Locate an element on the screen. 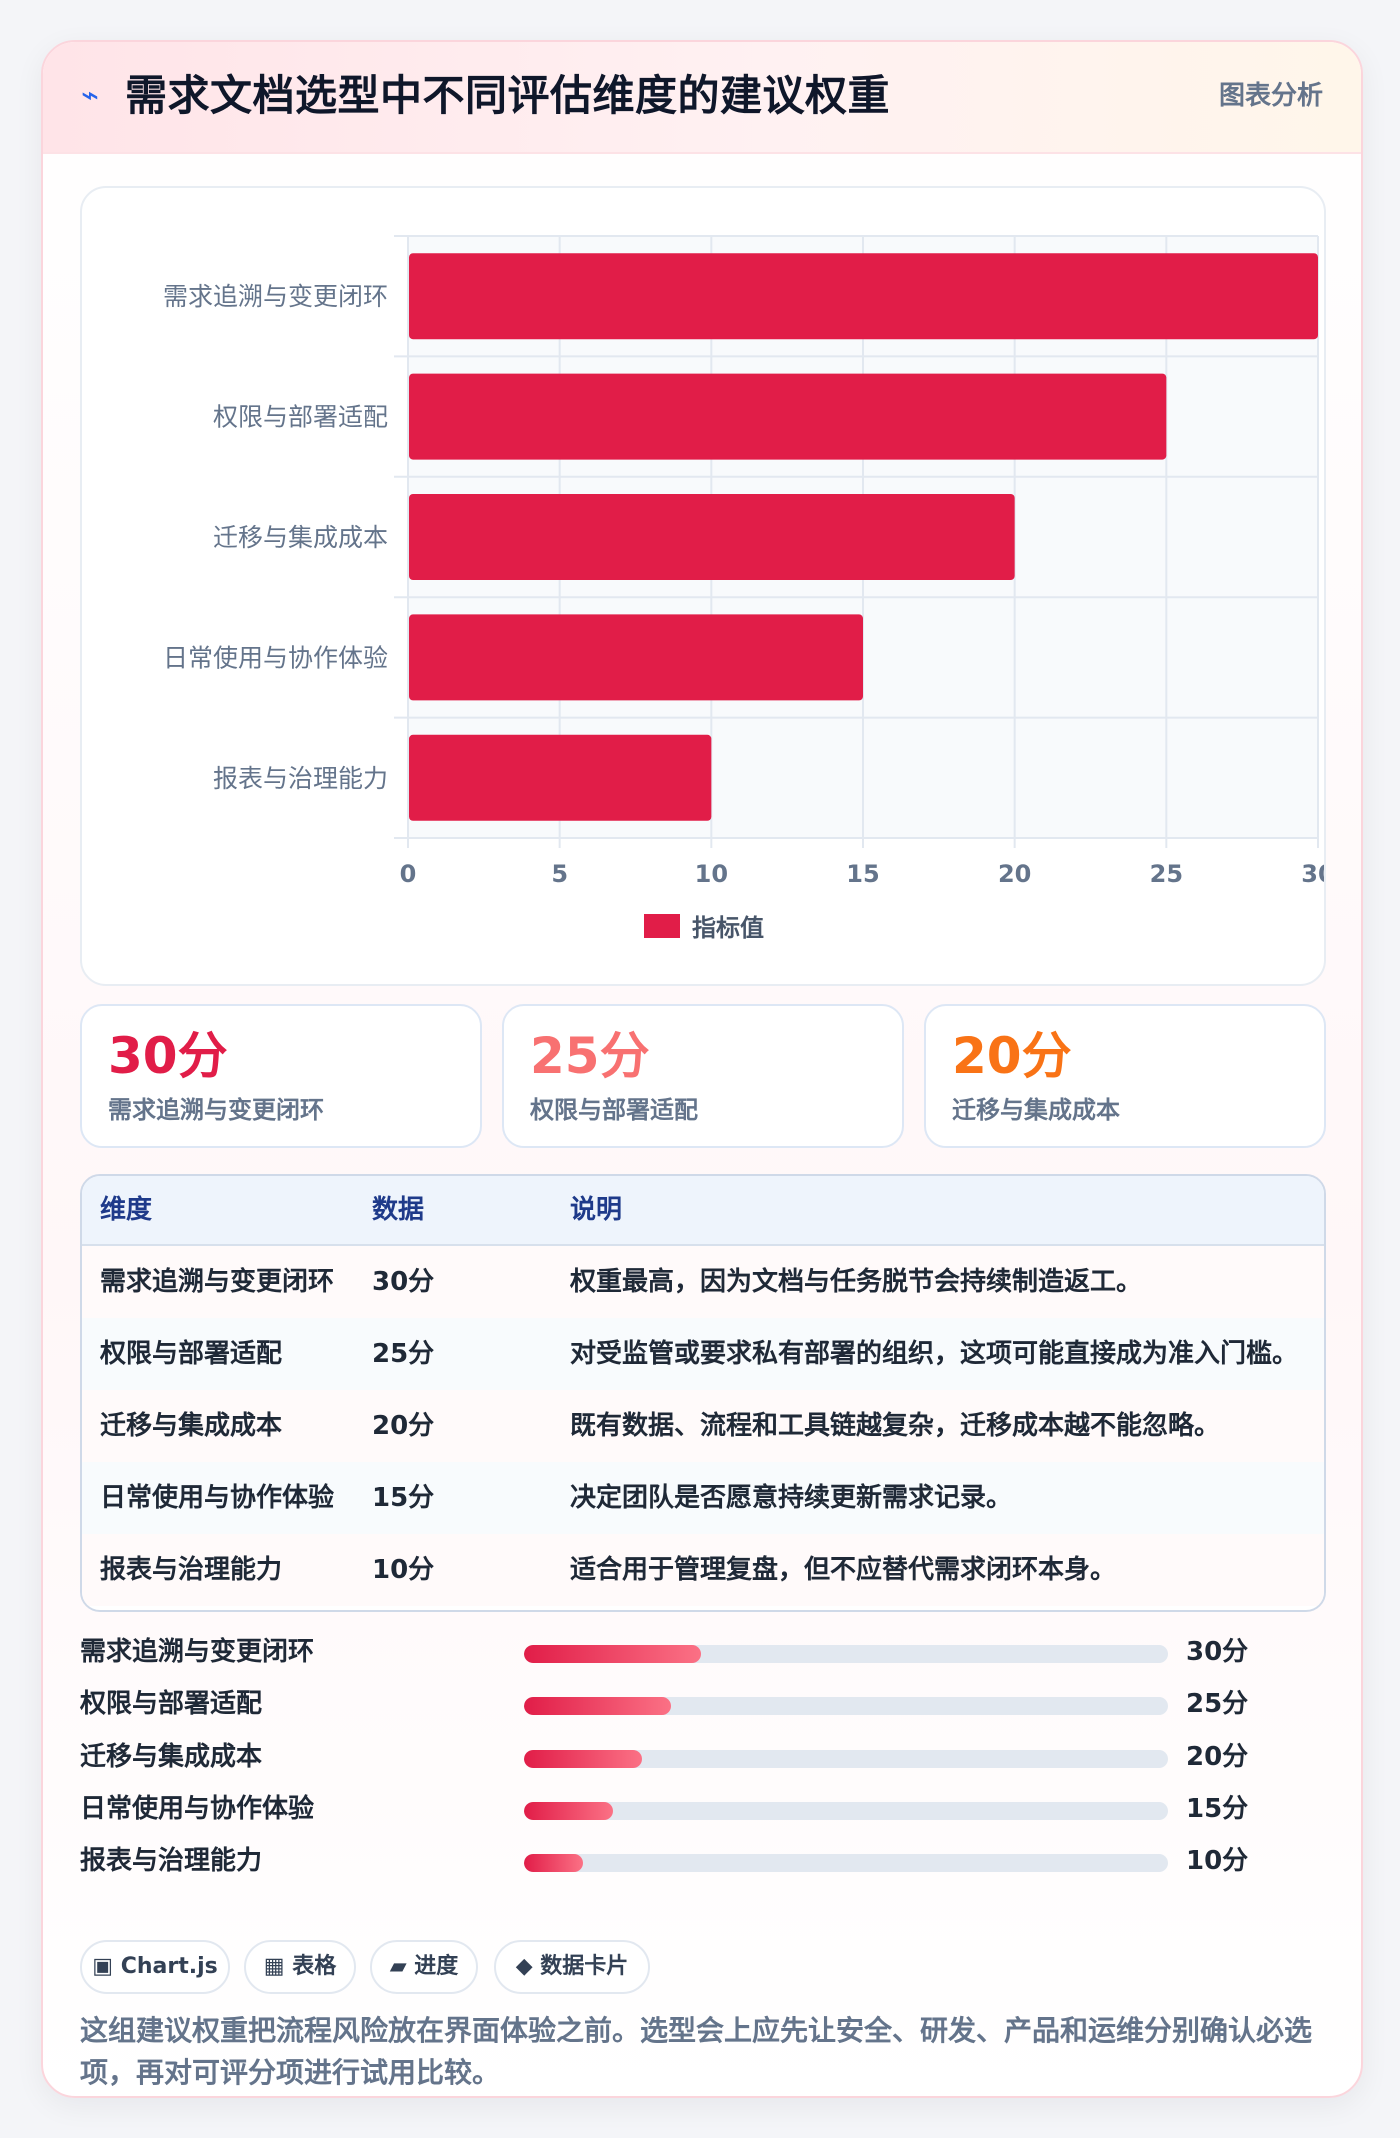 This screenshot has height=2138, width=1400. progress-row: 权限与部署适配 25分 is located at coordinates (701, 1704).